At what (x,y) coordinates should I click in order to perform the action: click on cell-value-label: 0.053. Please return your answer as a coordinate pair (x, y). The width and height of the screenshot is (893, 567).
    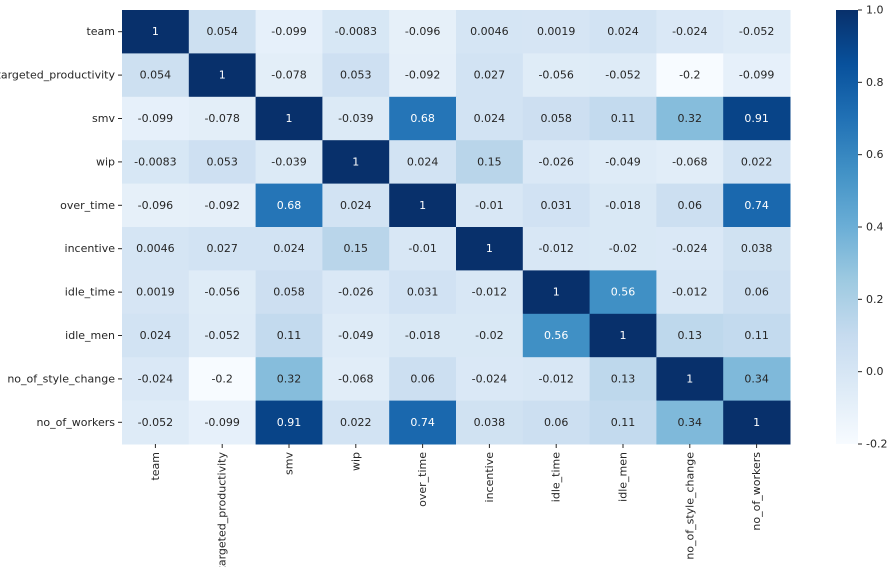
    Looking at the image, I should click on (222, 161).